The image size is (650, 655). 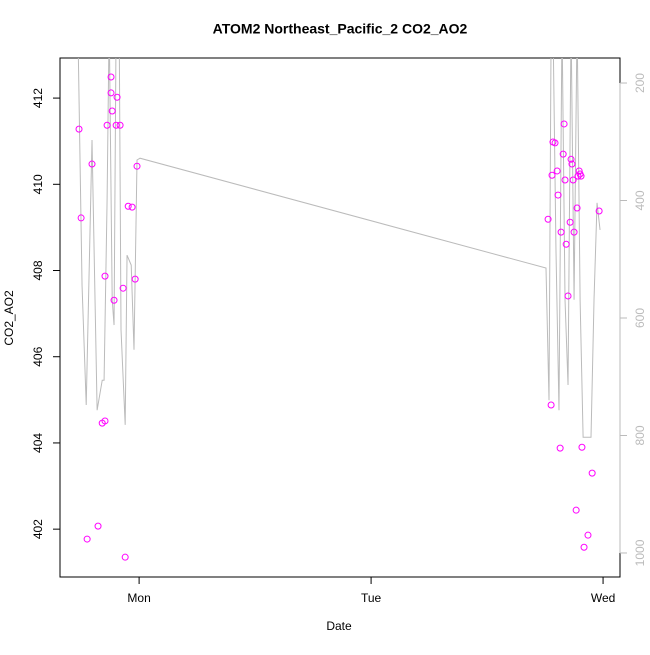 What do you see at coordinates (339, 626) in the screenshot?
I see `x-axis-label: Date` at bounding box center [339, 626].